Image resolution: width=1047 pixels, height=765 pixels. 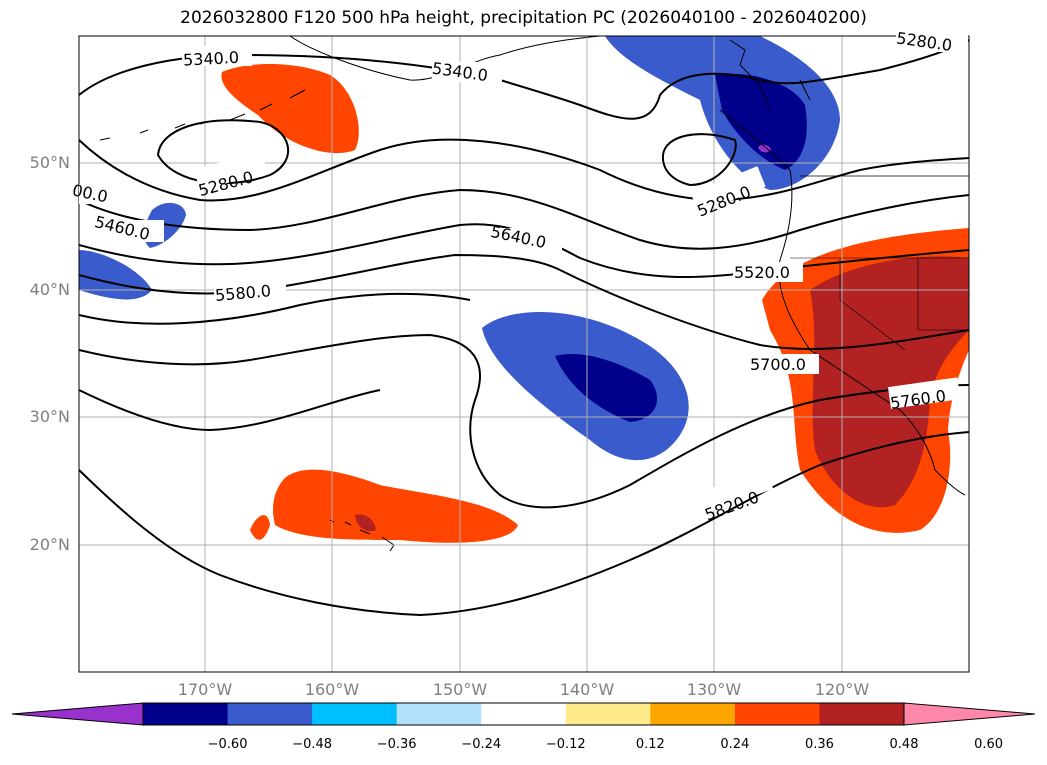 What do you see at coordinates (764, 148) in the screenshot?
I see `precip-bc-peak` at bounding box center [764, 148].